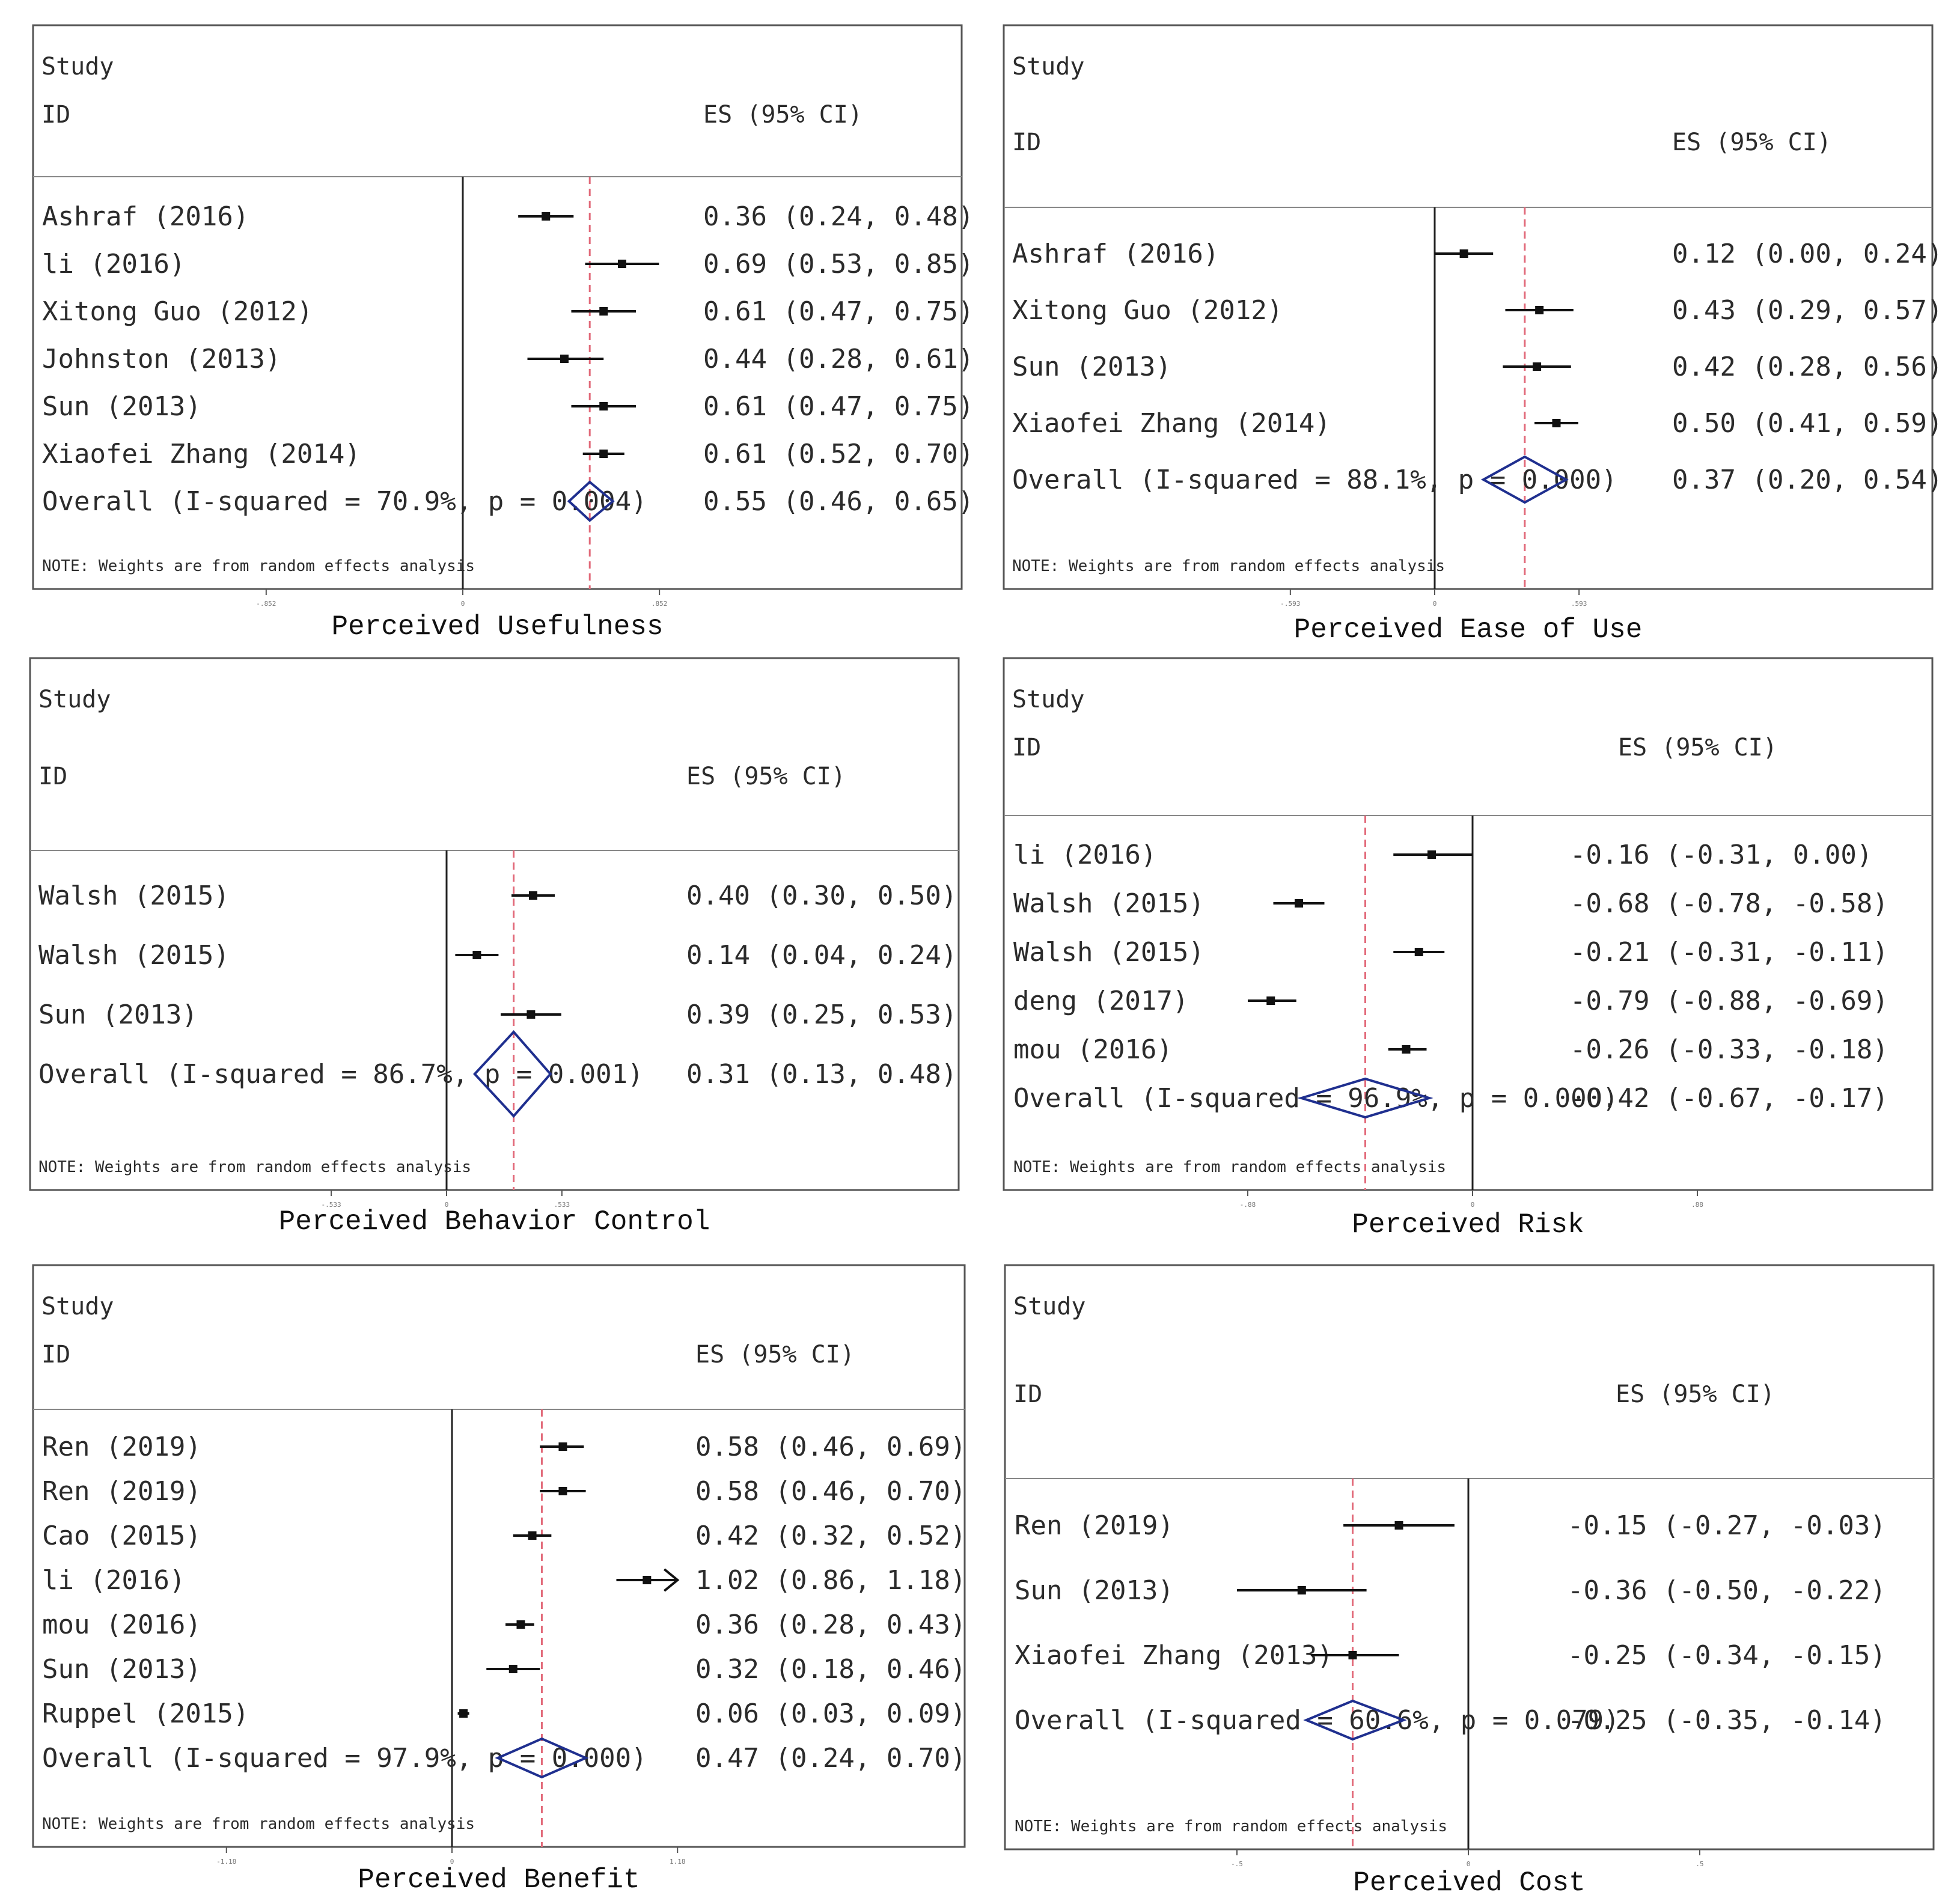 This screenshot has height=1904, width=1957. Describe the element at coordinates (1729, 903) in the screenshot. I see `es-ci-label: -0.68 (-0.78, -0.58)` at that location.